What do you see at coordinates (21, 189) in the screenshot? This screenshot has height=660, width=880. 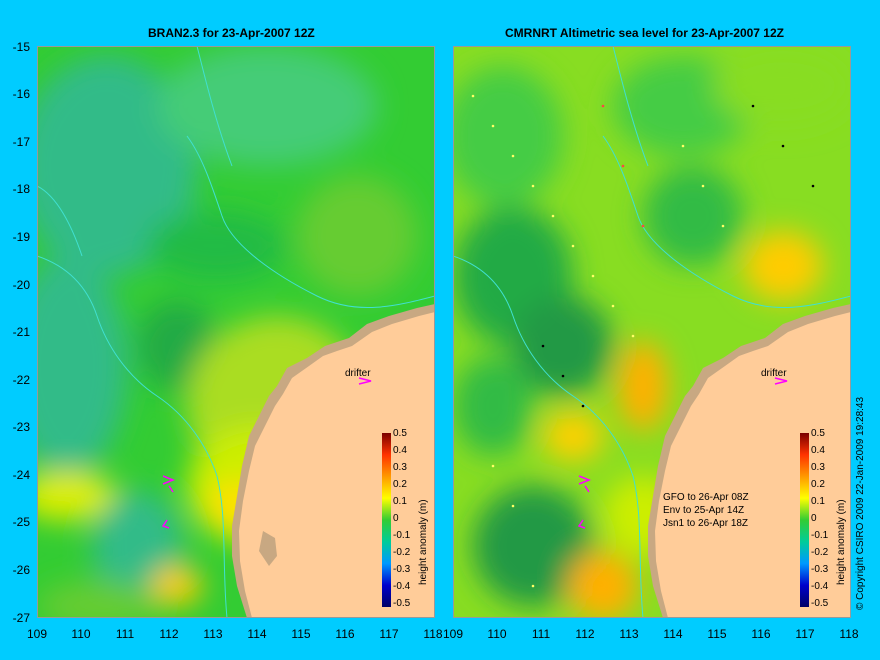 I see `y-tick-label: -18` at bounding box center [21, 189].